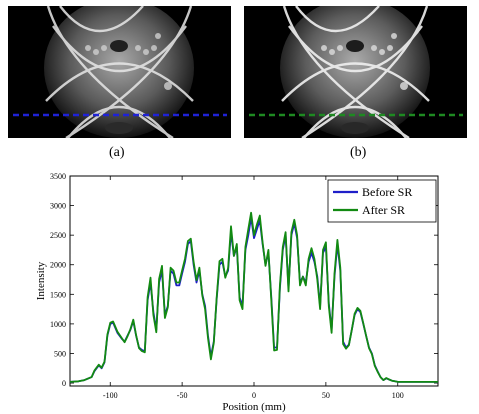  Describe the element at coordinates (58, 324) in the screenshot. I see `y-tick-label: 1000` at that location.